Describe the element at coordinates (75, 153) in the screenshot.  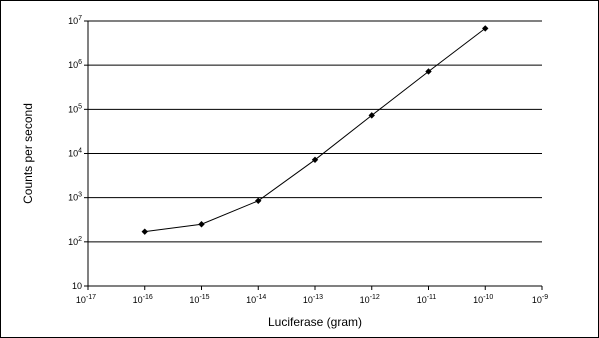
I see `y-tick-label: 10⁴` at that location.